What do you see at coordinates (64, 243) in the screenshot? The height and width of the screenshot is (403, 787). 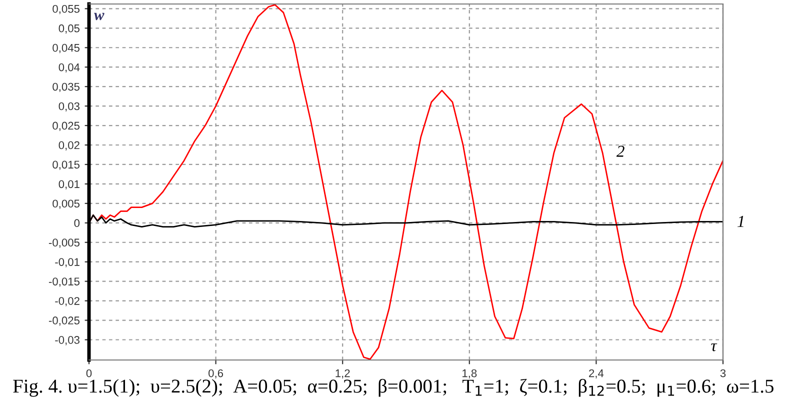 I see `y-tick-label: -0,005` at bounding box center [64, 243].